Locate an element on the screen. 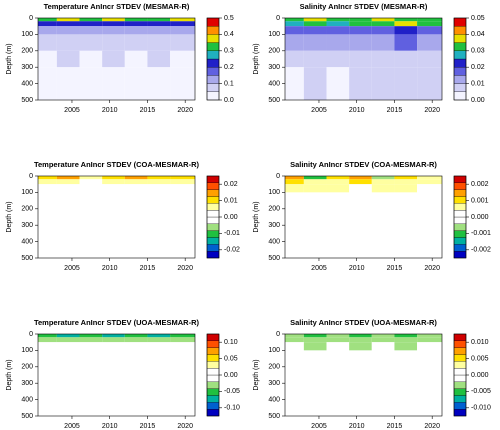 This screenshot has width=500, height=430. colorbar-tick-label: -0.001 is located at coordinates (481, 233).